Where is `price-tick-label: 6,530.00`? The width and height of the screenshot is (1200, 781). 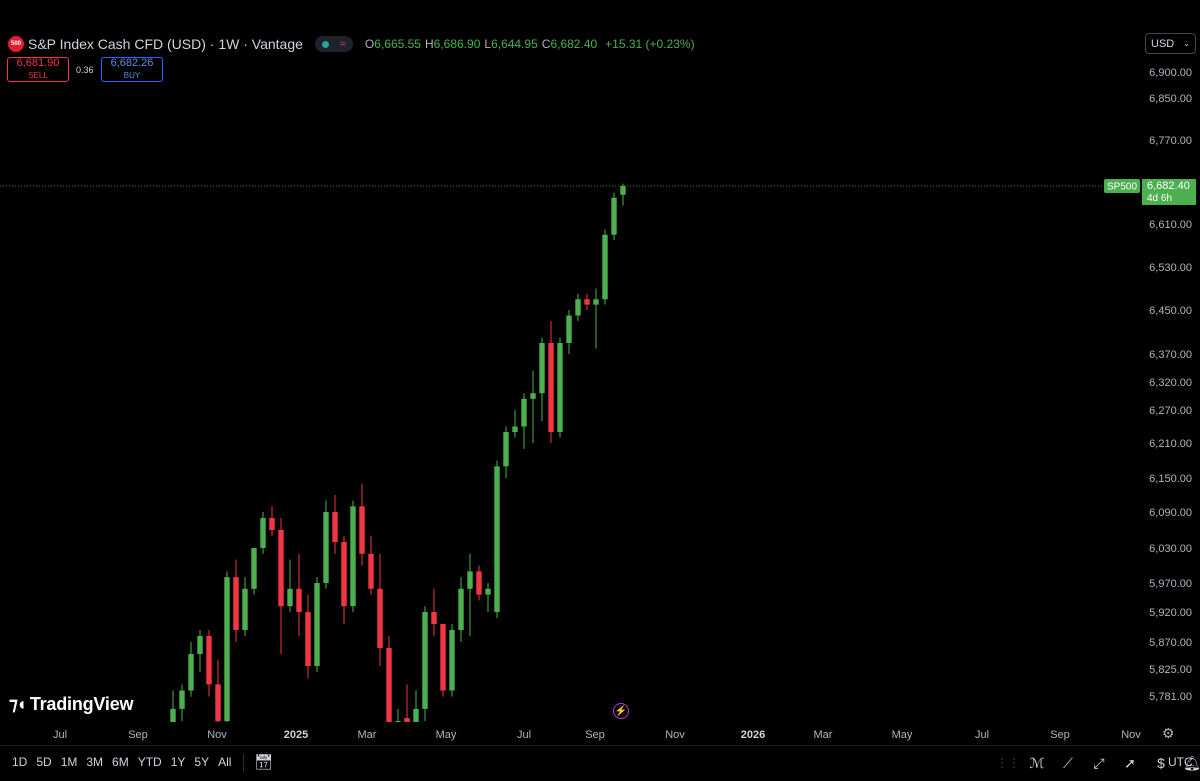
price-tick-label: 6,530.00 is located at coordinates (1170, 268).